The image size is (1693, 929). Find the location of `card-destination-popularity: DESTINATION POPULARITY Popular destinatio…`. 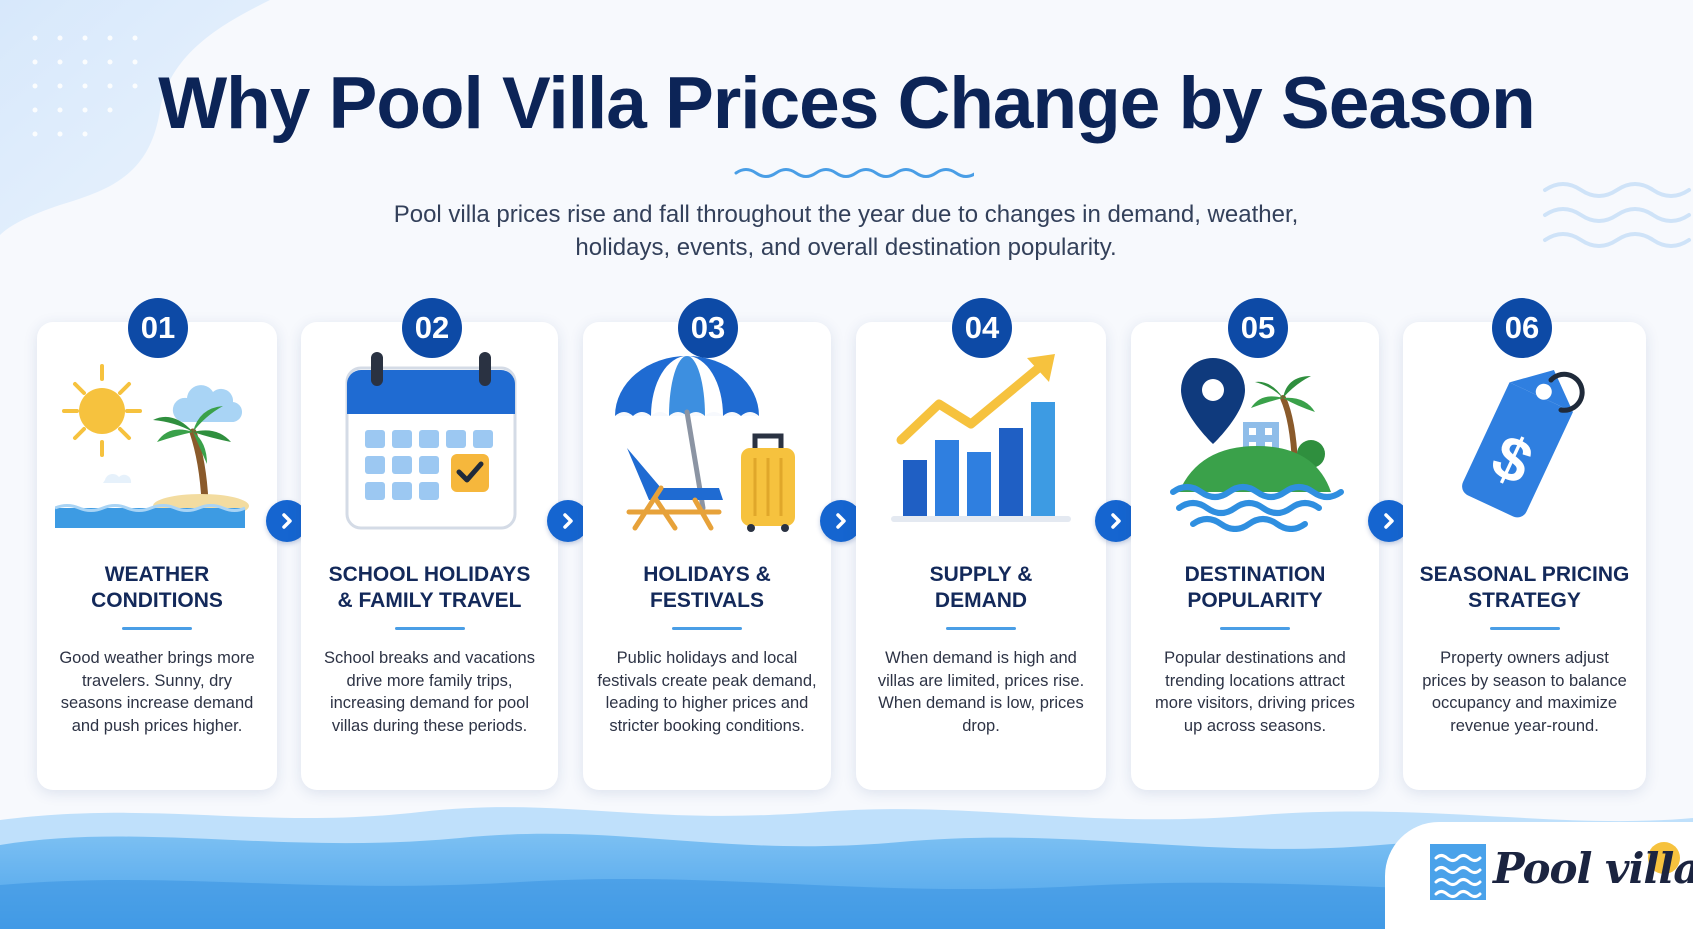

card-destination-popularity: DESTINATION POPULARITY Popular destinatio… is located at coordinates (1255, 556).